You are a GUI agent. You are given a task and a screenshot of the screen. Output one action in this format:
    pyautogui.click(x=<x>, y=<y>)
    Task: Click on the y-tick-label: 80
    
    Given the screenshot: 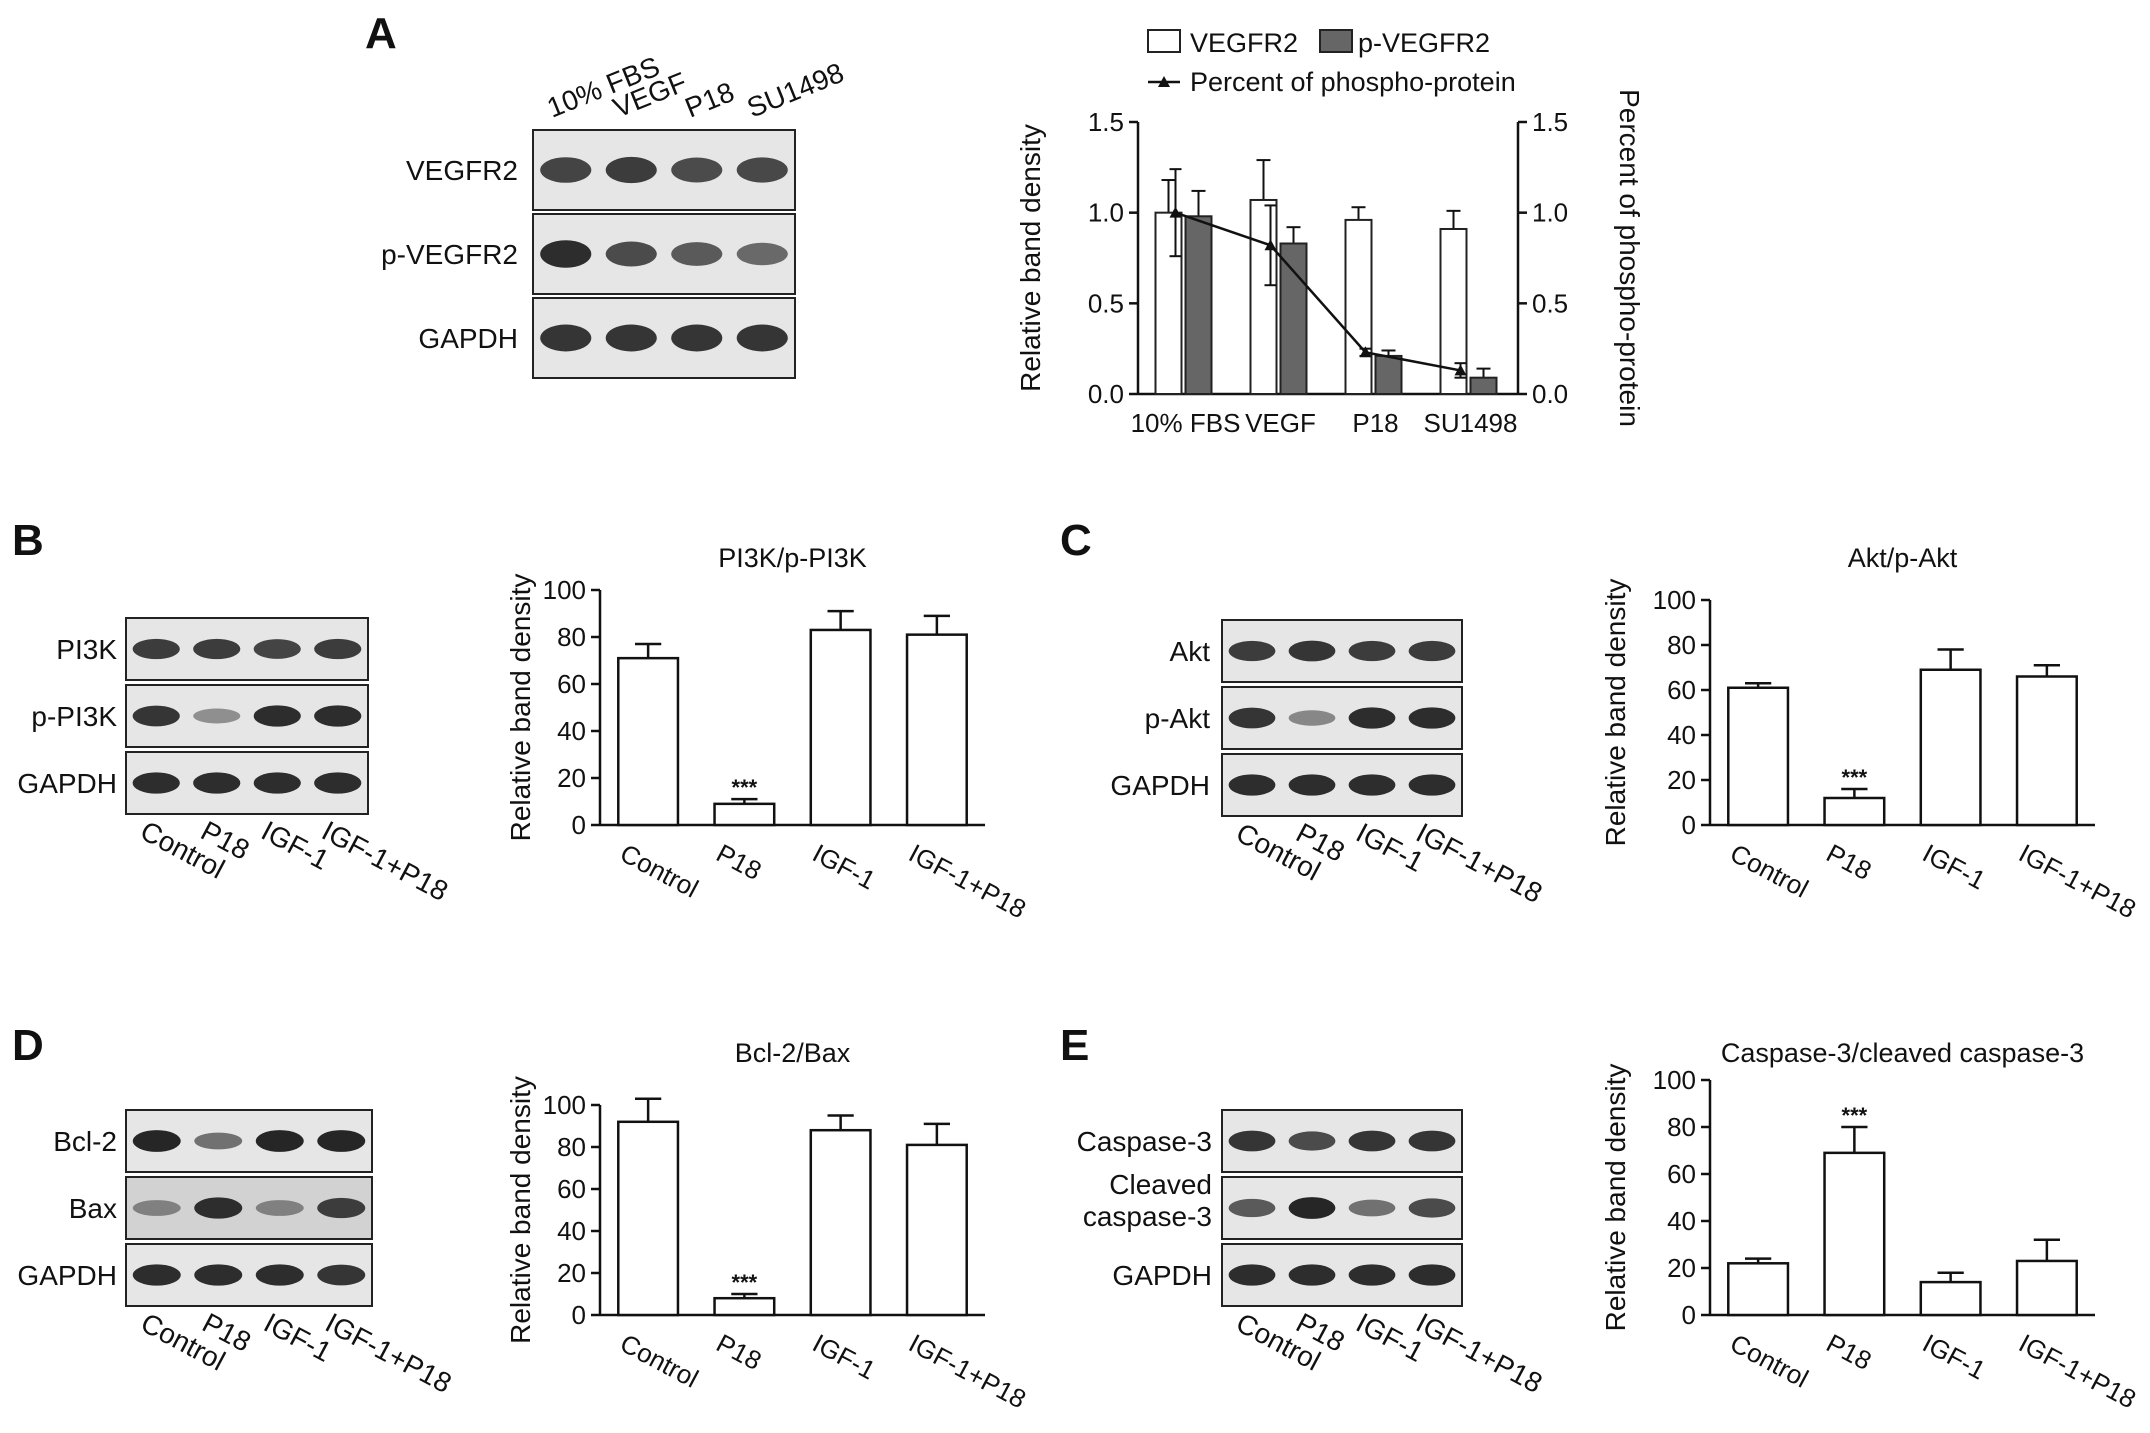 What is the action you would take?
    pyautogui.click(x=1681, y=1127)
    